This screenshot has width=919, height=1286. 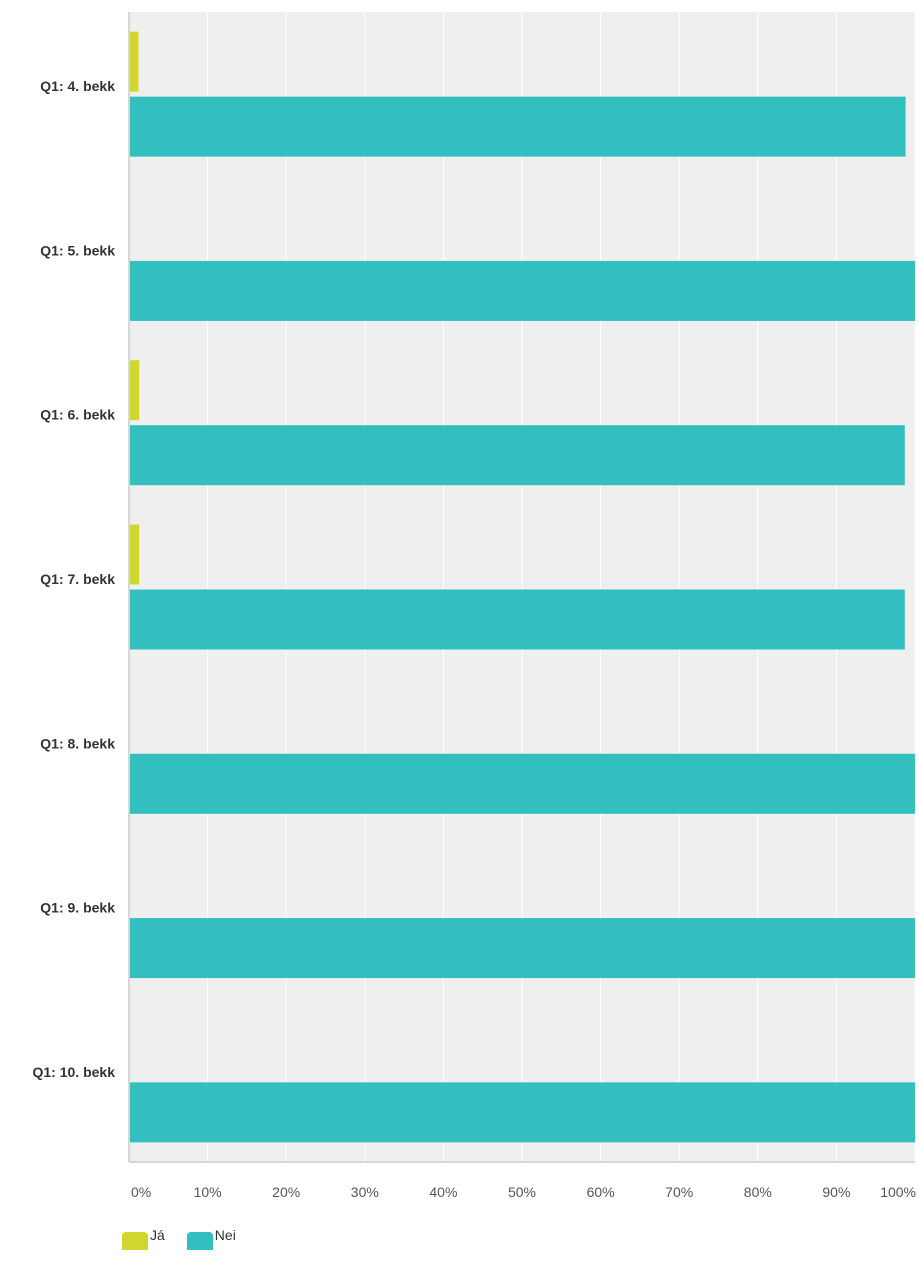 I want to click on legend-item-ja: Já, so click(x=143, y=1238).